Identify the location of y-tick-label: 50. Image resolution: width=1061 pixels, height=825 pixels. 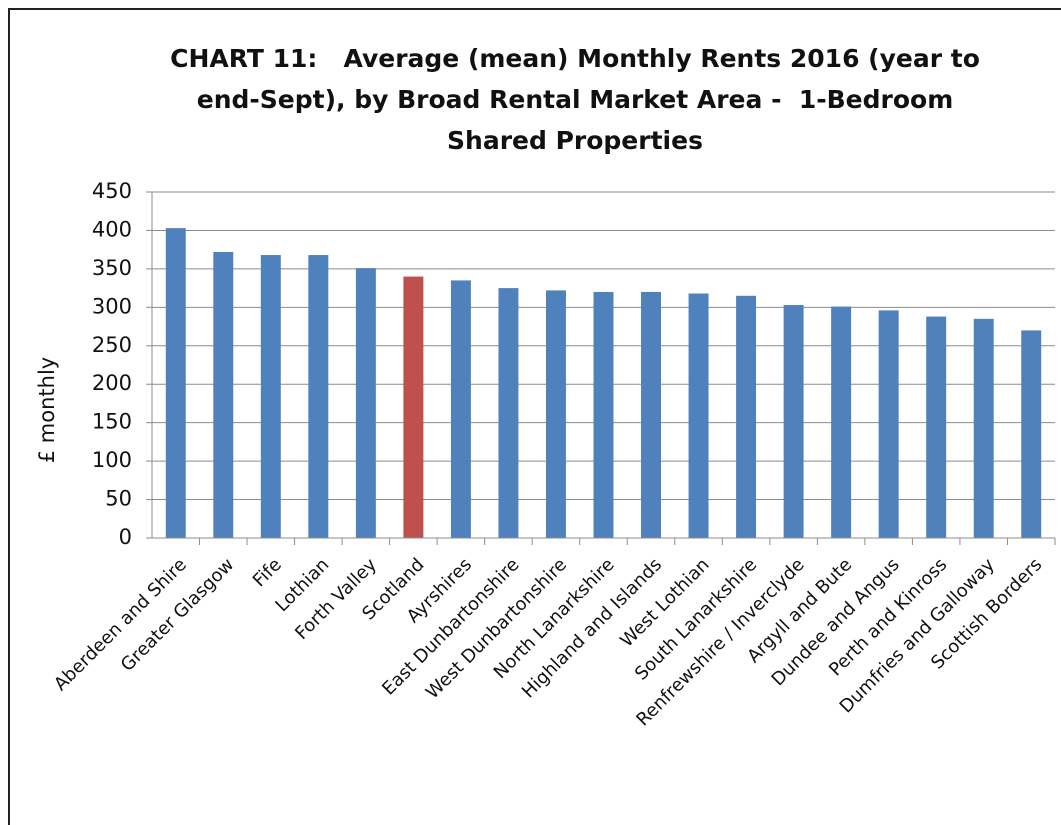
(118, 499).